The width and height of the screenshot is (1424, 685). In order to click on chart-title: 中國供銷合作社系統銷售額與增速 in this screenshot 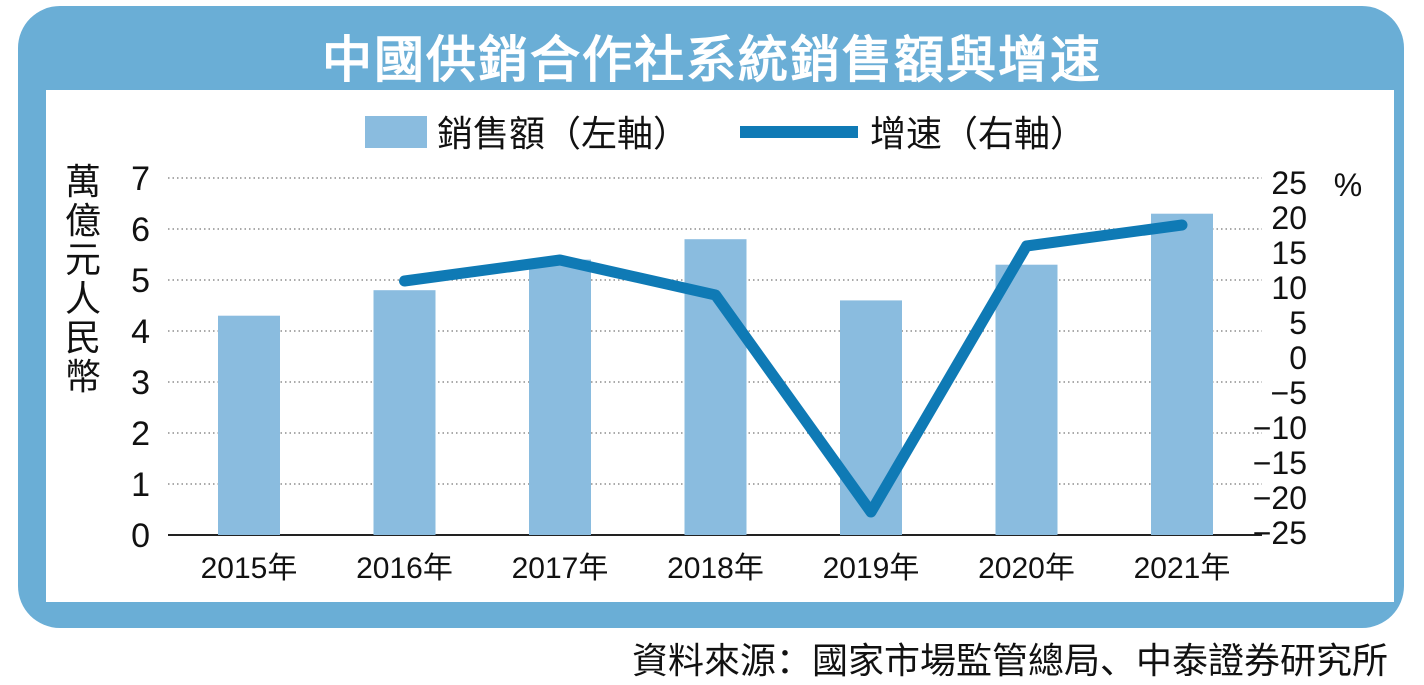, I will do `click(712, 60)`.